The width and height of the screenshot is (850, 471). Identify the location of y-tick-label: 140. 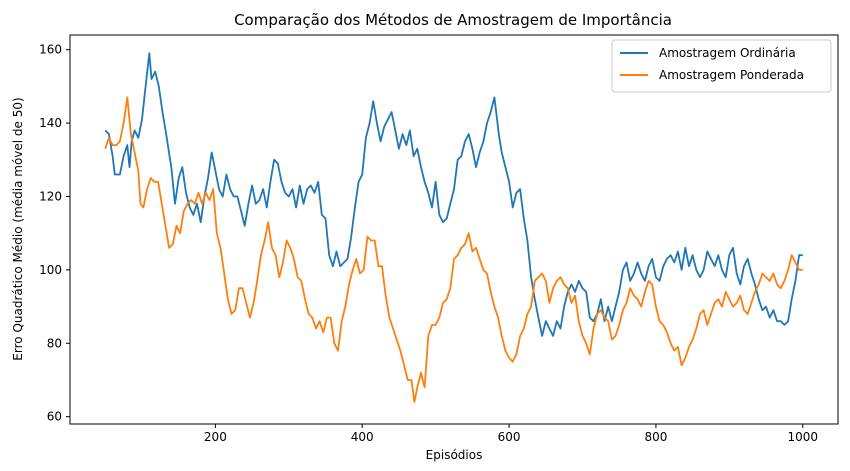
(50, 123).